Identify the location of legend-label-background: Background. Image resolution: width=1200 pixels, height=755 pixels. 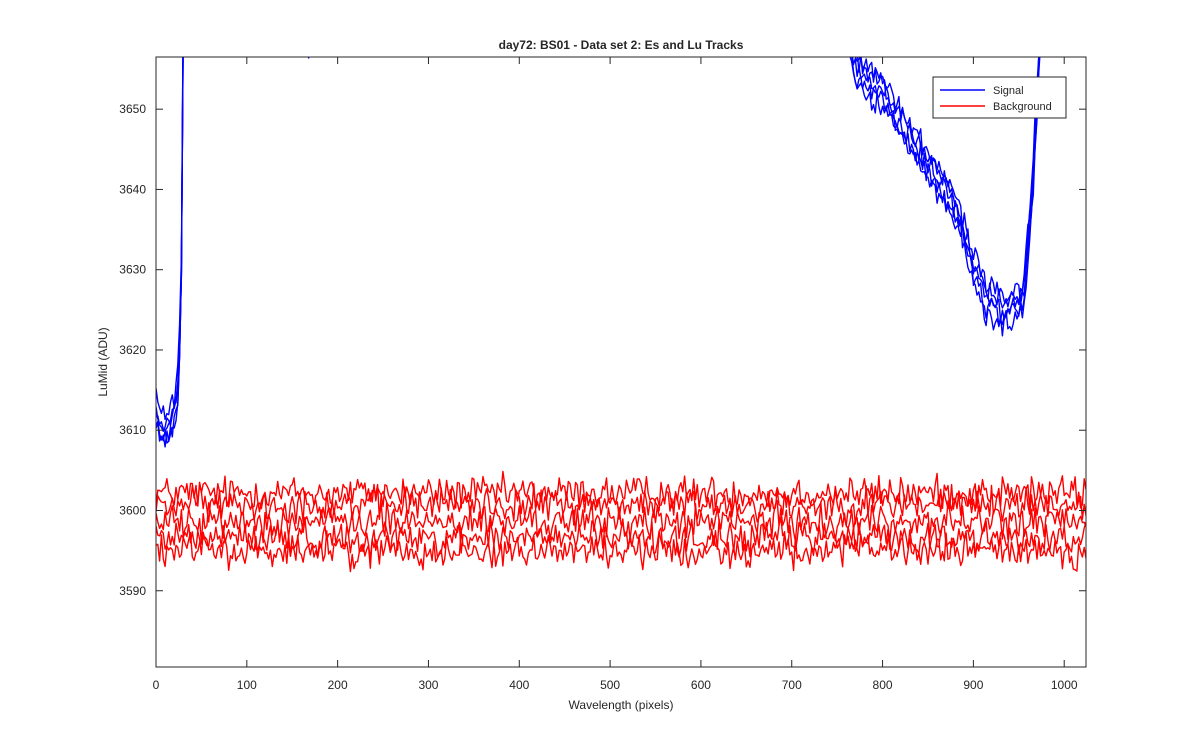
(1022, 107).